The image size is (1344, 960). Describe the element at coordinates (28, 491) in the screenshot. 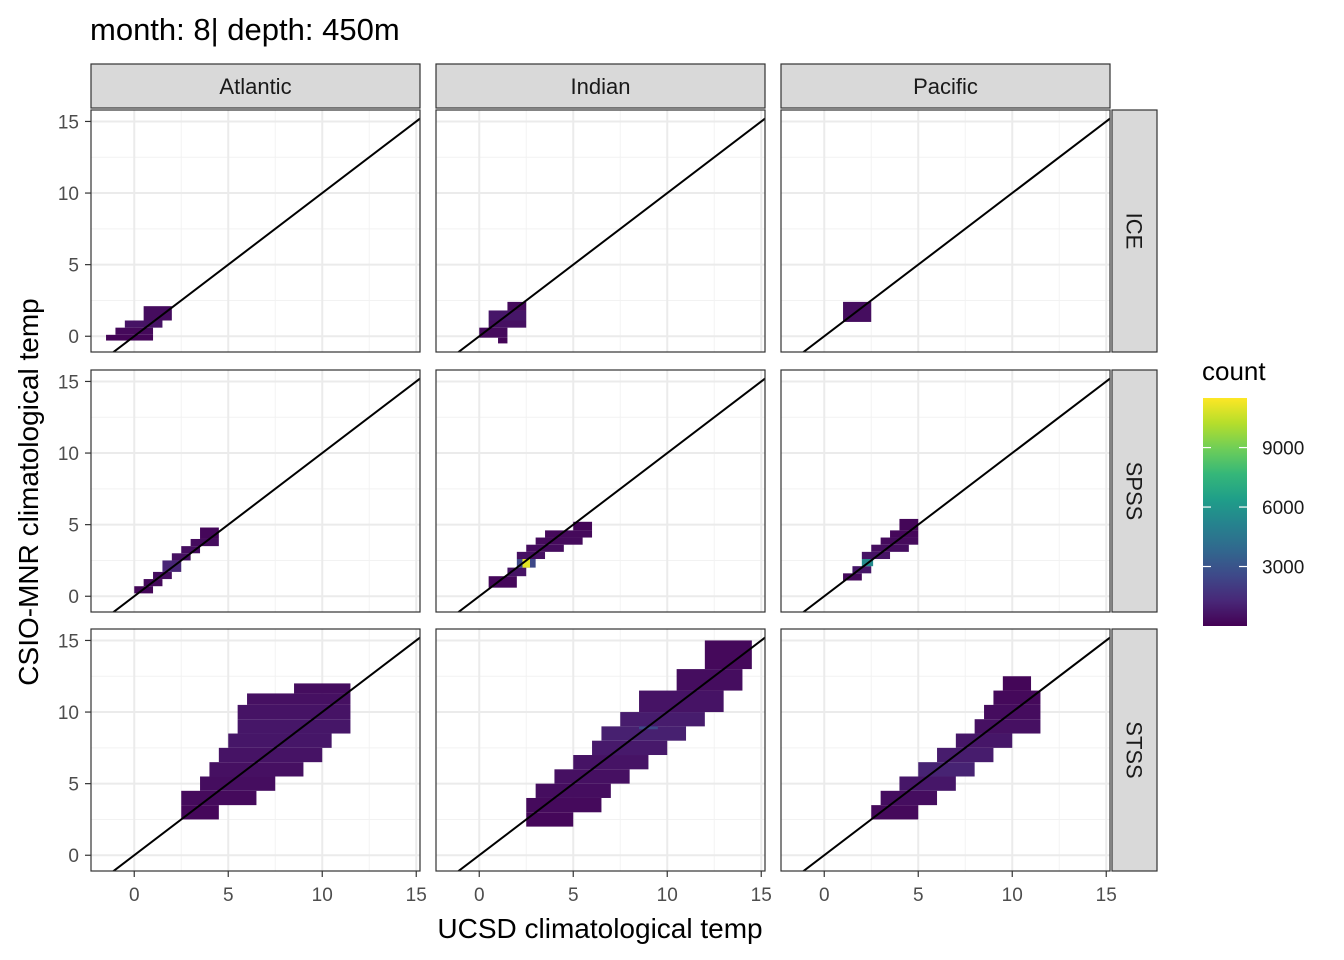

I see `y-axis-label: CSIO-MNR climatological temp` at that location.